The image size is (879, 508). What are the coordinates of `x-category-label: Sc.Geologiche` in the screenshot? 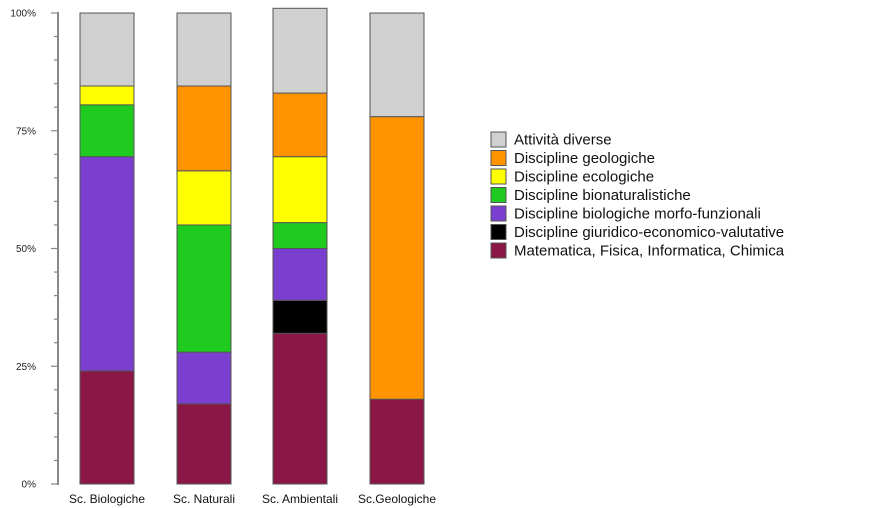 It's located at (397, 499).